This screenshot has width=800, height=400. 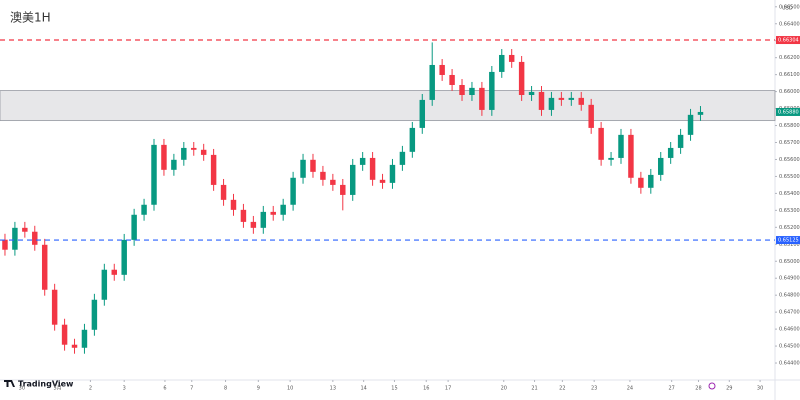 I want to click on y-tick-label: 0.66400, so click(x=789, y=24).